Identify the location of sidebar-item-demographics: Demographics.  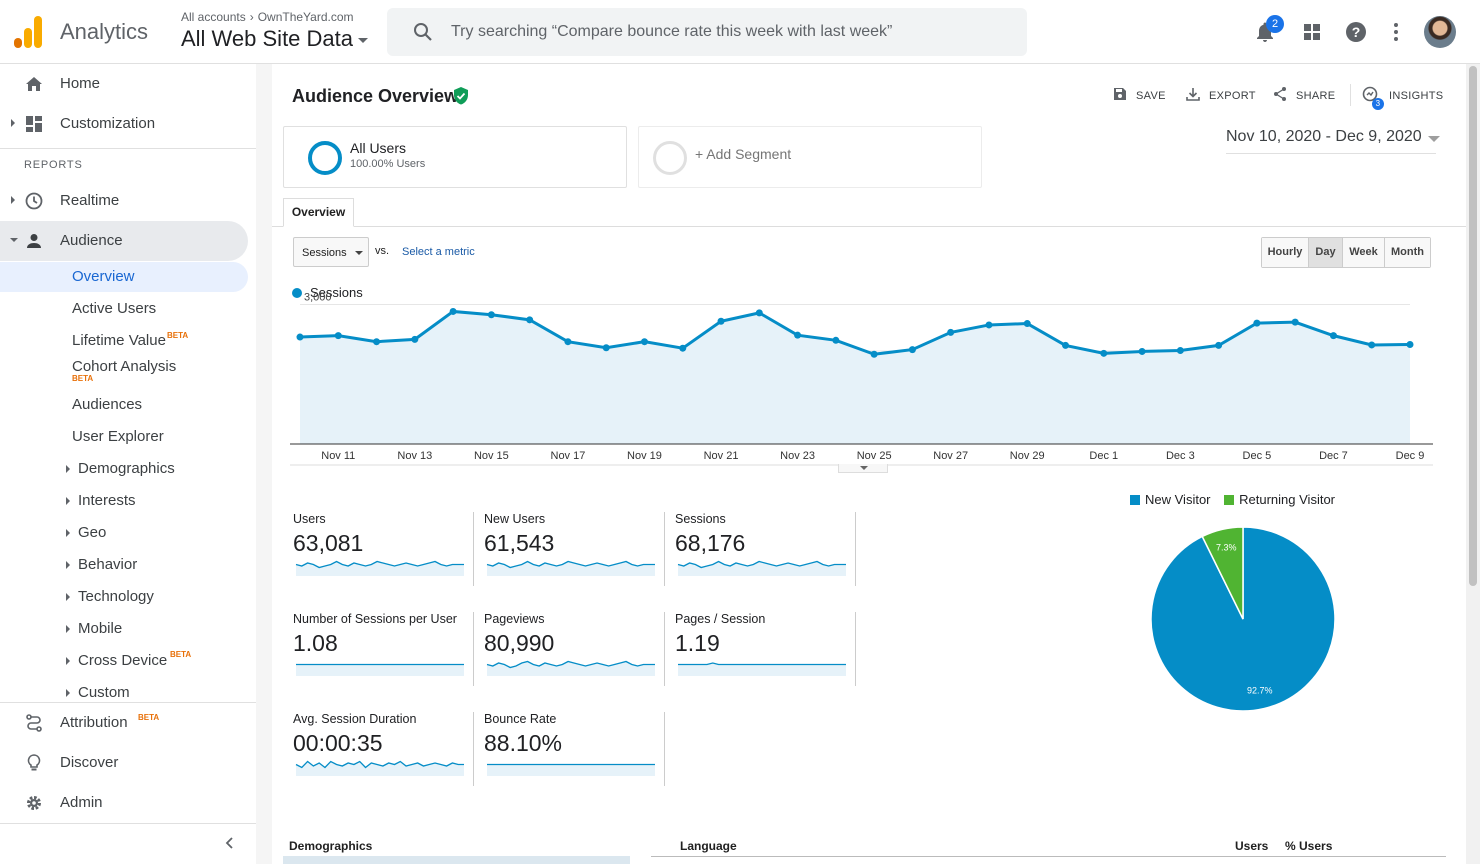
(124, 469).